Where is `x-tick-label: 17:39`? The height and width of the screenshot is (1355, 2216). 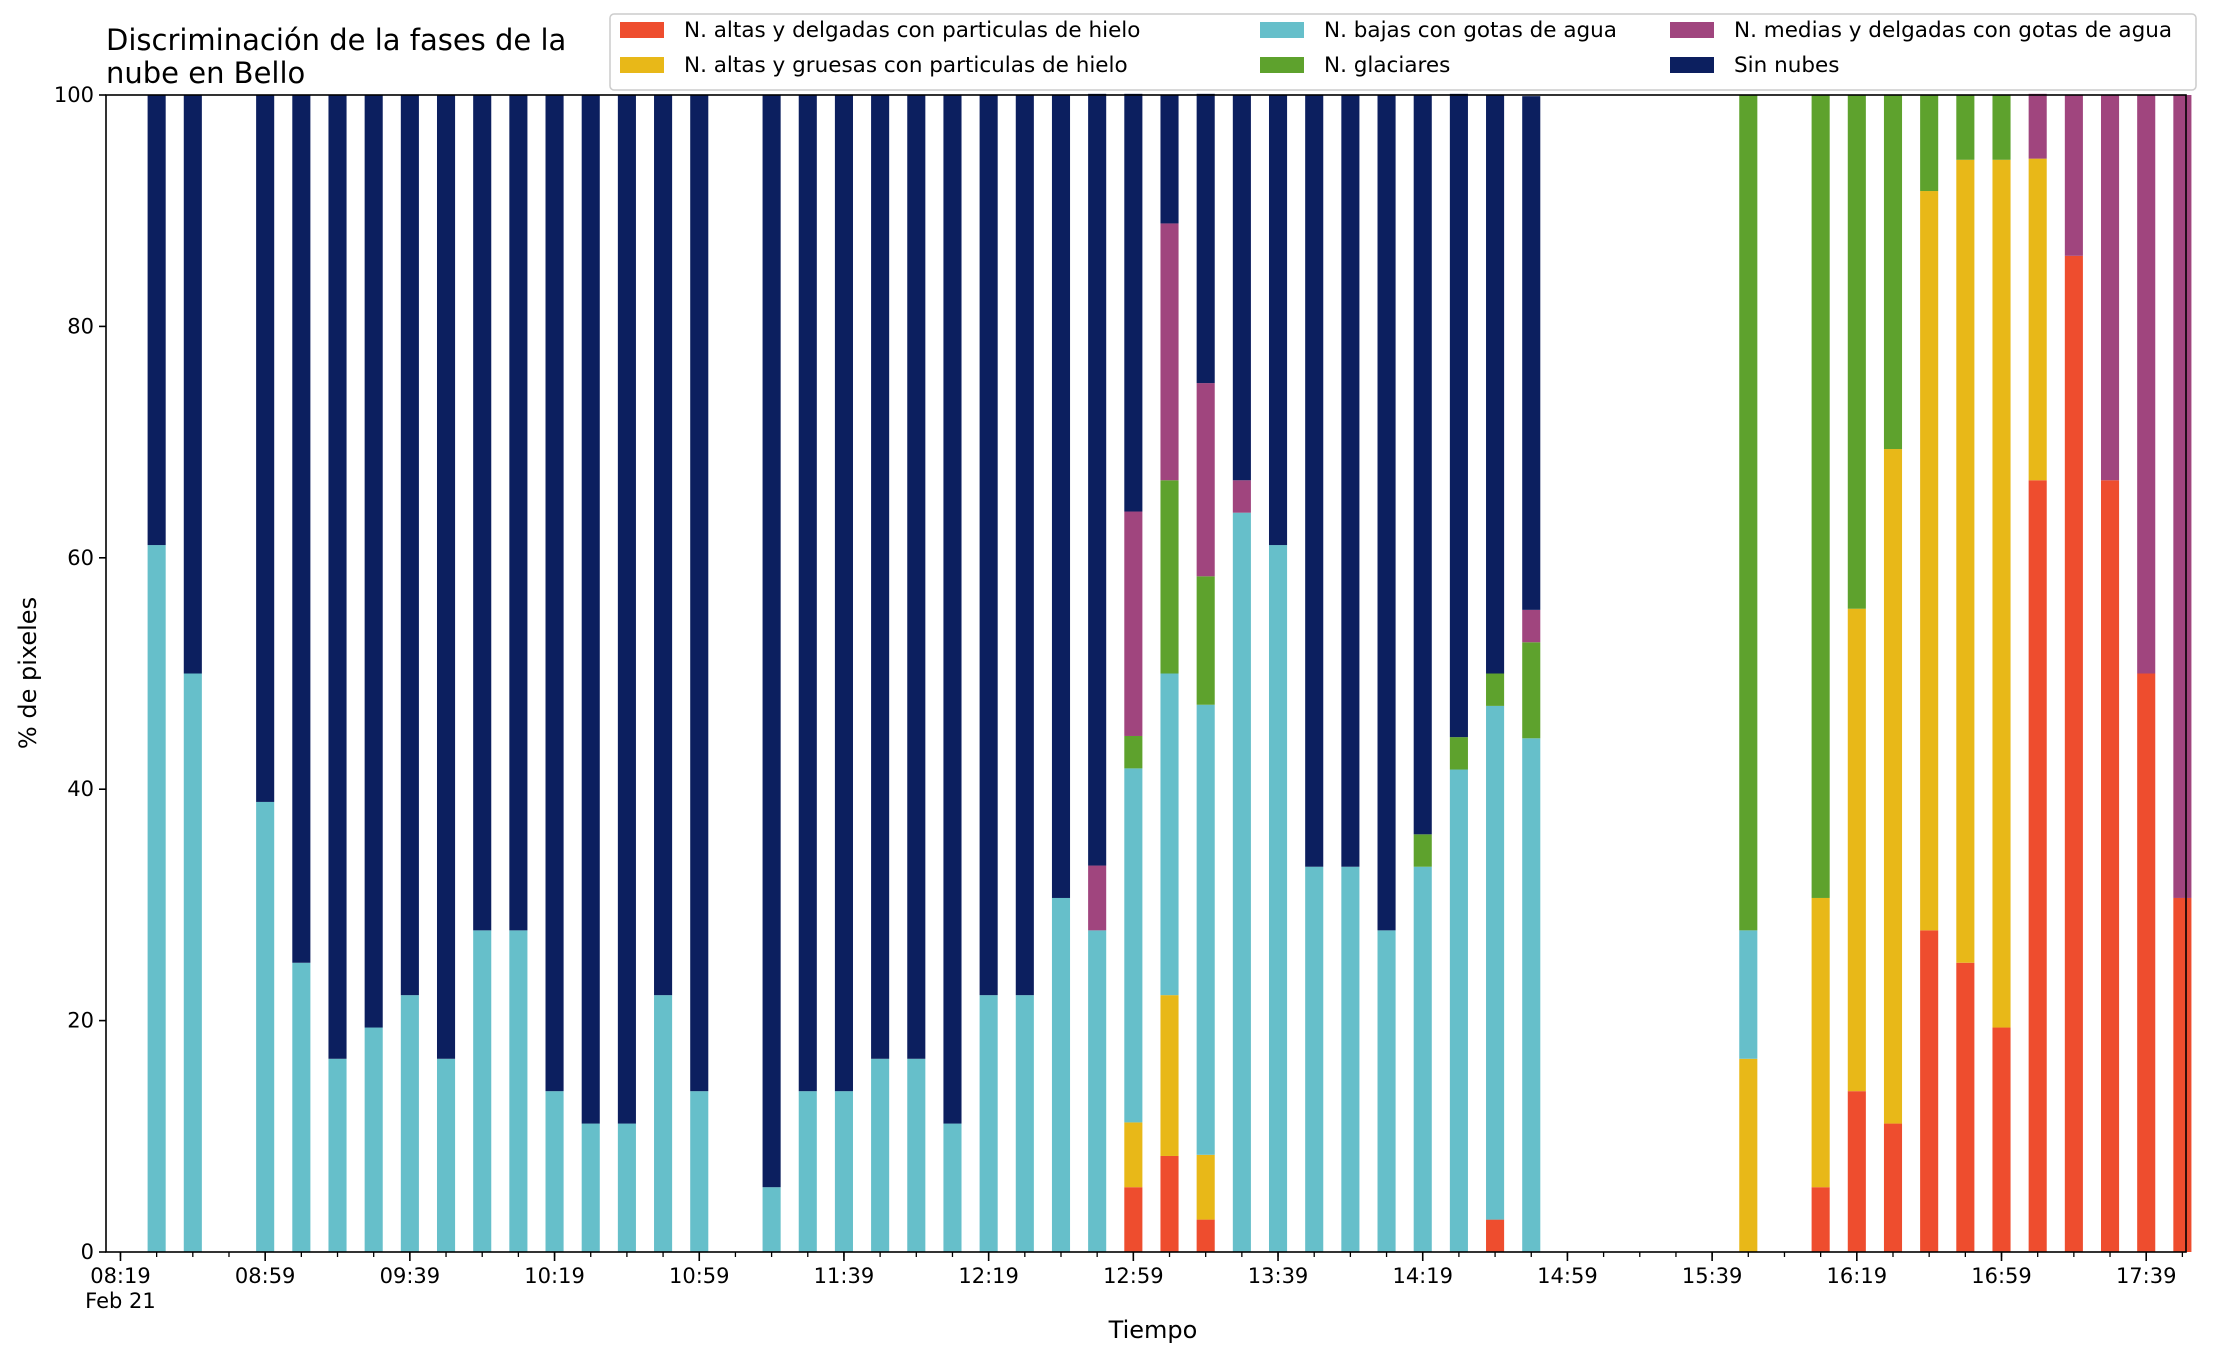
x-tick-label: 17:39 is located at coordinates (2146, 1276).